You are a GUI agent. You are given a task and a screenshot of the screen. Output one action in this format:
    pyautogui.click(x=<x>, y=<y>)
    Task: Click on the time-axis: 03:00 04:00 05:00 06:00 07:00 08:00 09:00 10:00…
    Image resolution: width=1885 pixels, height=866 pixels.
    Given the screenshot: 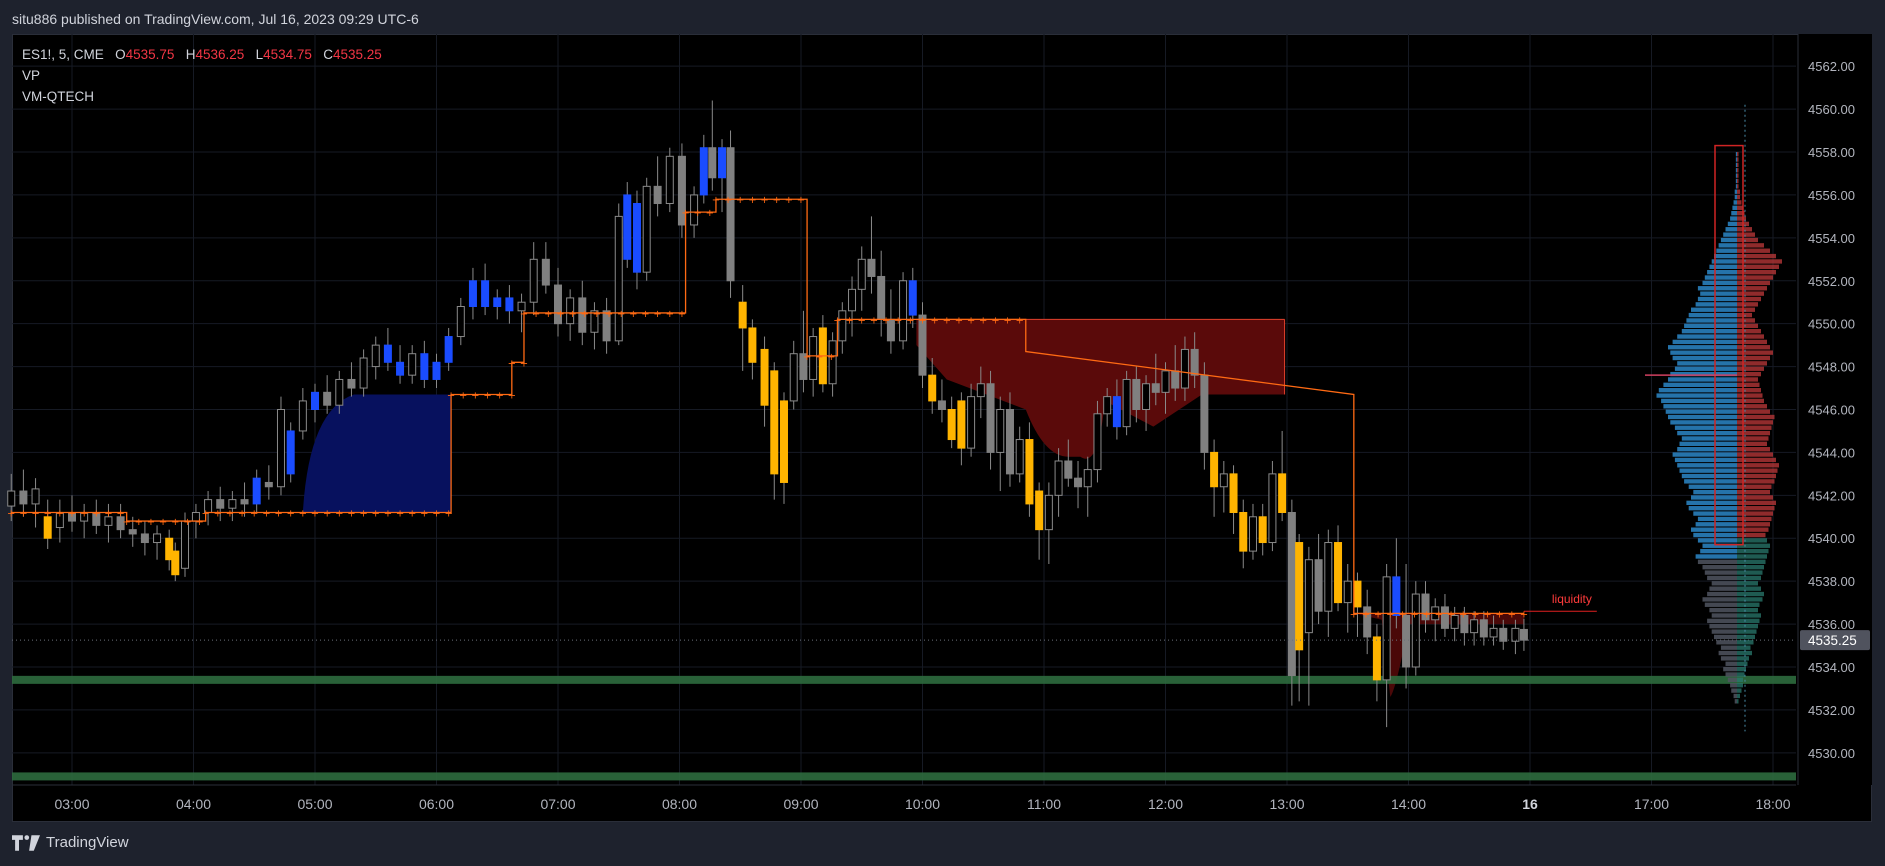 What is the action you would take?
    pyautogui.click(x=904, y=798)
    